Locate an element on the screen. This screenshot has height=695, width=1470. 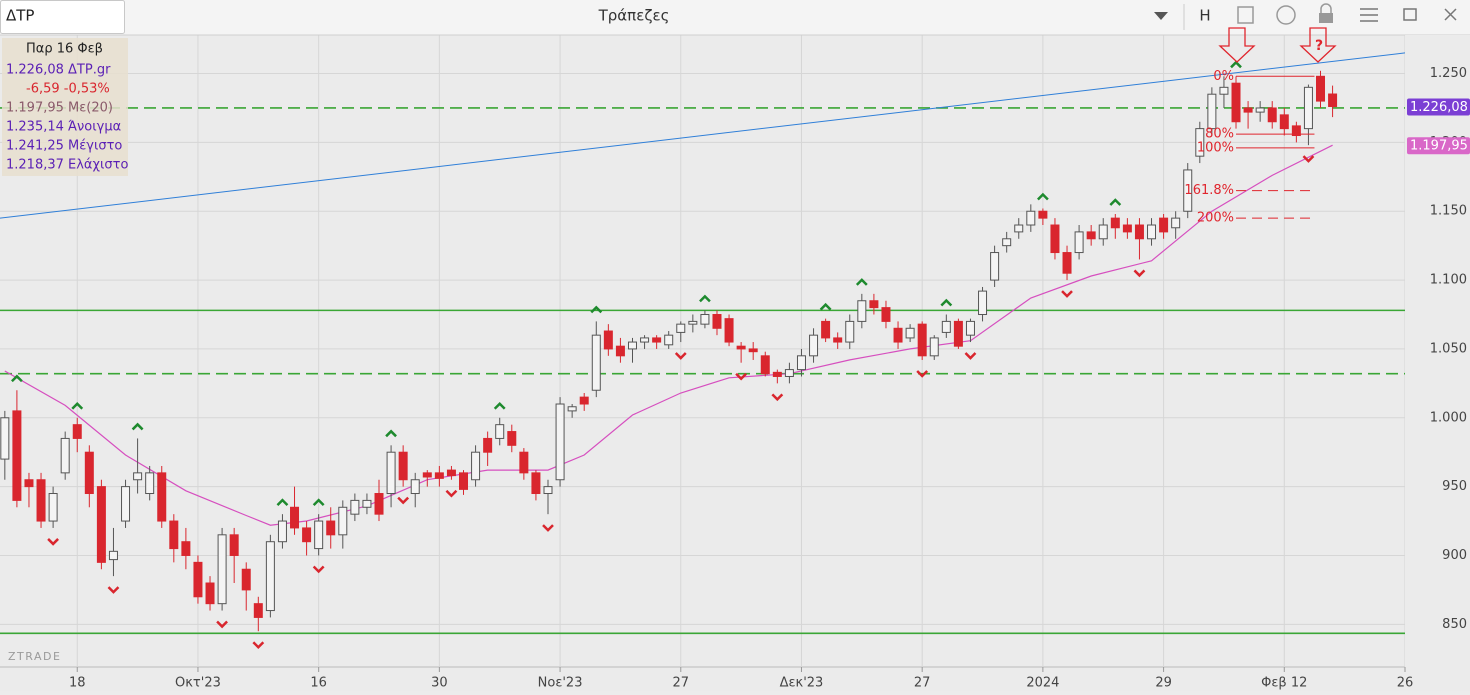
signal-arrow is located at coordinates (1318, 45).